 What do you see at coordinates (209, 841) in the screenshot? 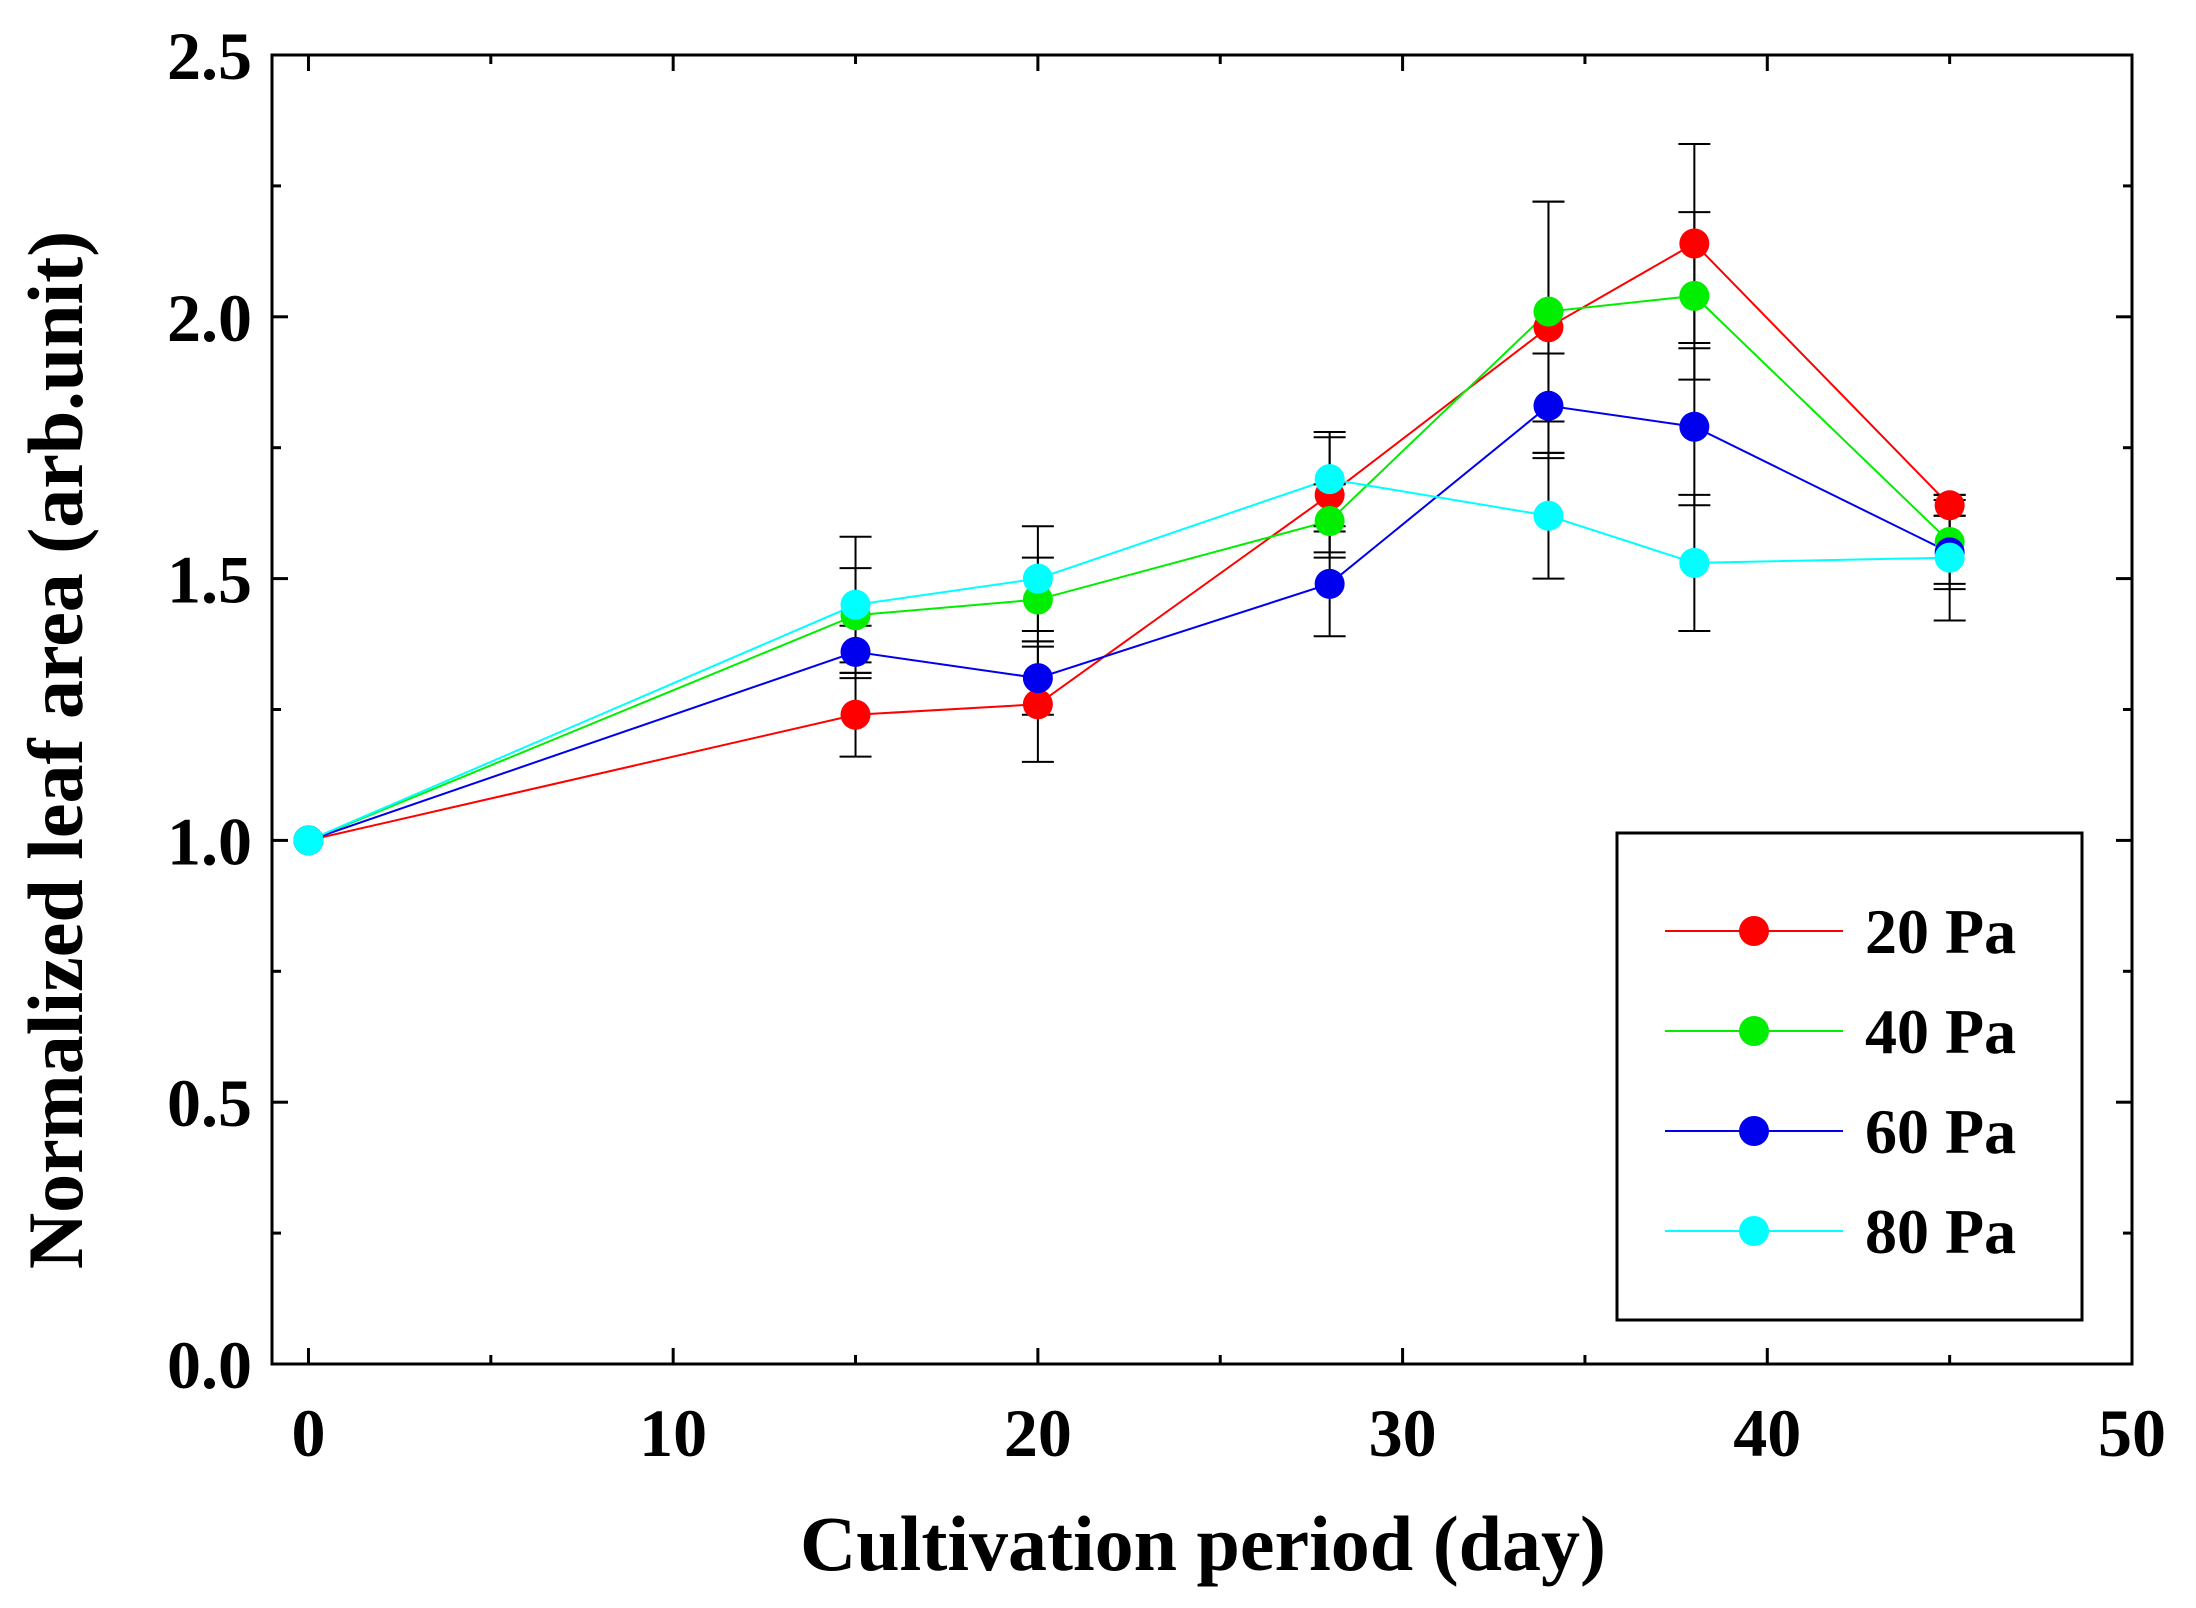
I see `y-tick-label: 1.0` at bounding box center [209, 841].